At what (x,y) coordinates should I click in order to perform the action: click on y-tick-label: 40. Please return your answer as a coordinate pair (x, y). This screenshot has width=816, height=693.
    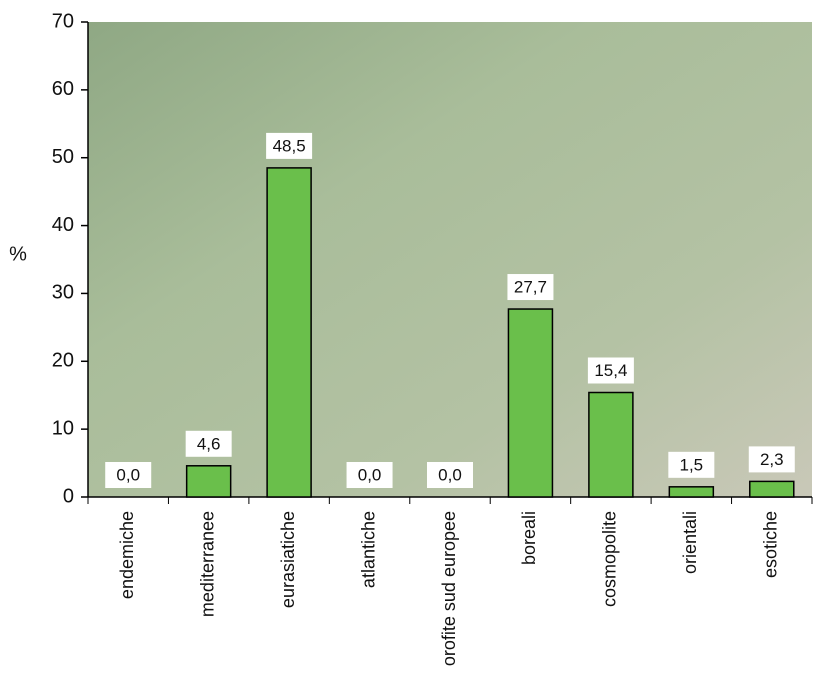
    Looking at the image, I should click on (63, 225).